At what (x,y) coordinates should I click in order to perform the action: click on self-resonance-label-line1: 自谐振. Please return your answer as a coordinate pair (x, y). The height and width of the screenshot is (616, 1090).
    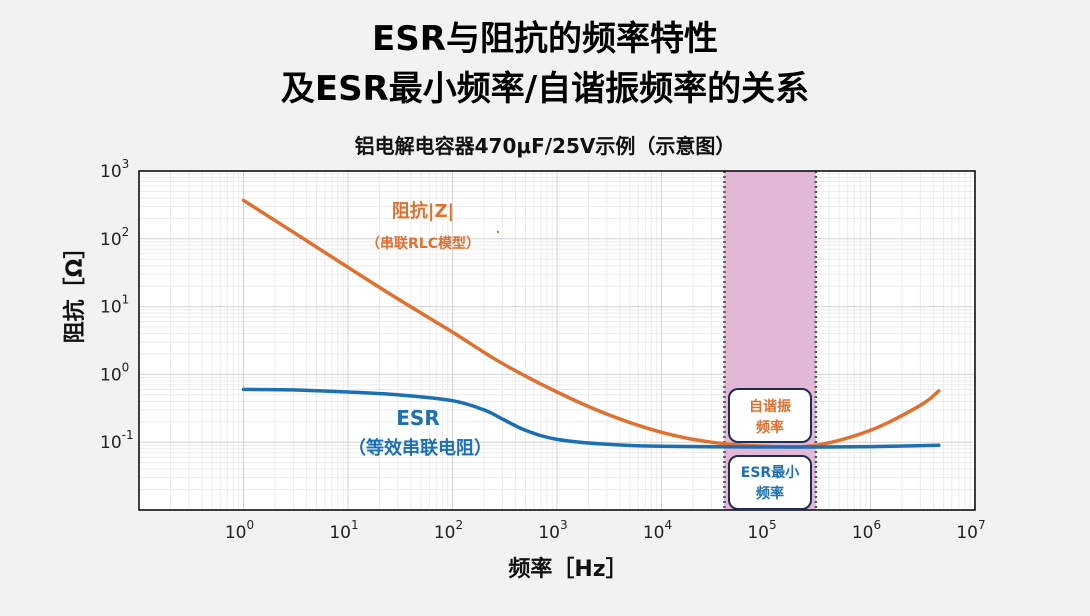
    Looking at the image, I should click on (770, 406).